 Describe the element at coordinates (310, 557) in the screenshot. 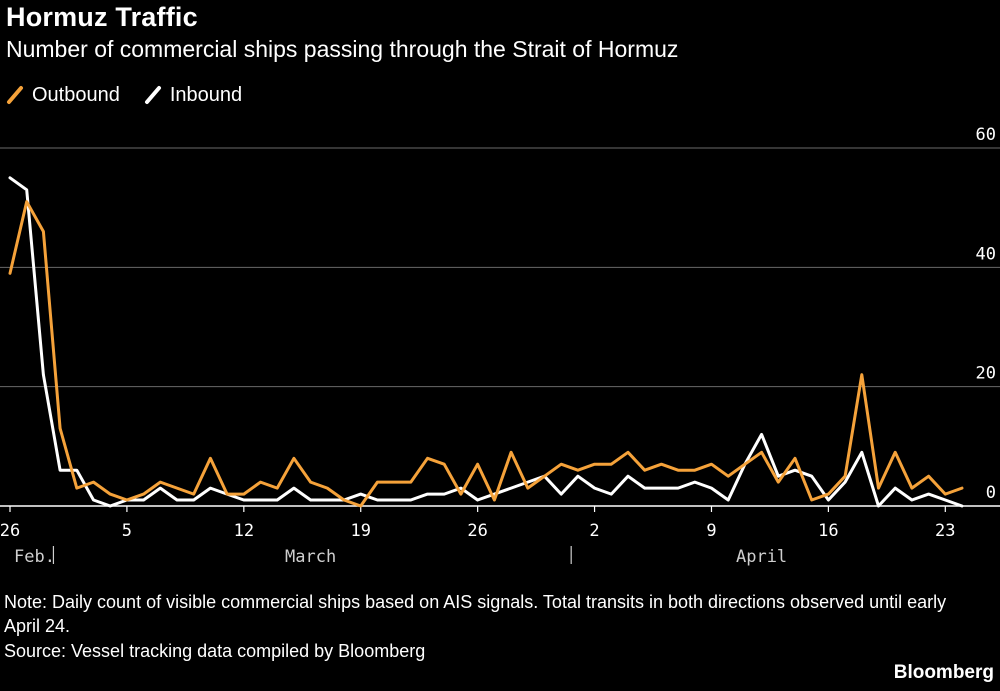

I see `x-period-label-march: March` at that location.